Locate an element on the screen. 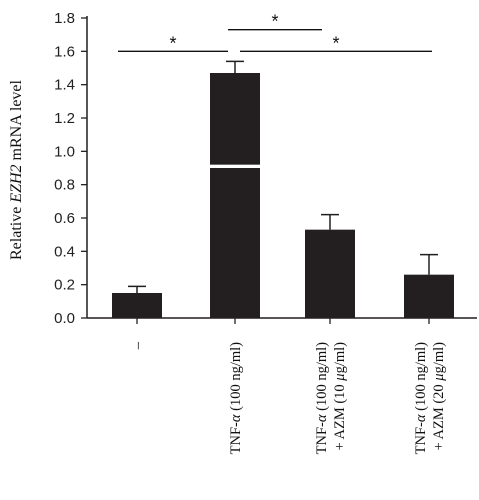  y-tick-label: 1.2 is located at coordinates (64, 118).